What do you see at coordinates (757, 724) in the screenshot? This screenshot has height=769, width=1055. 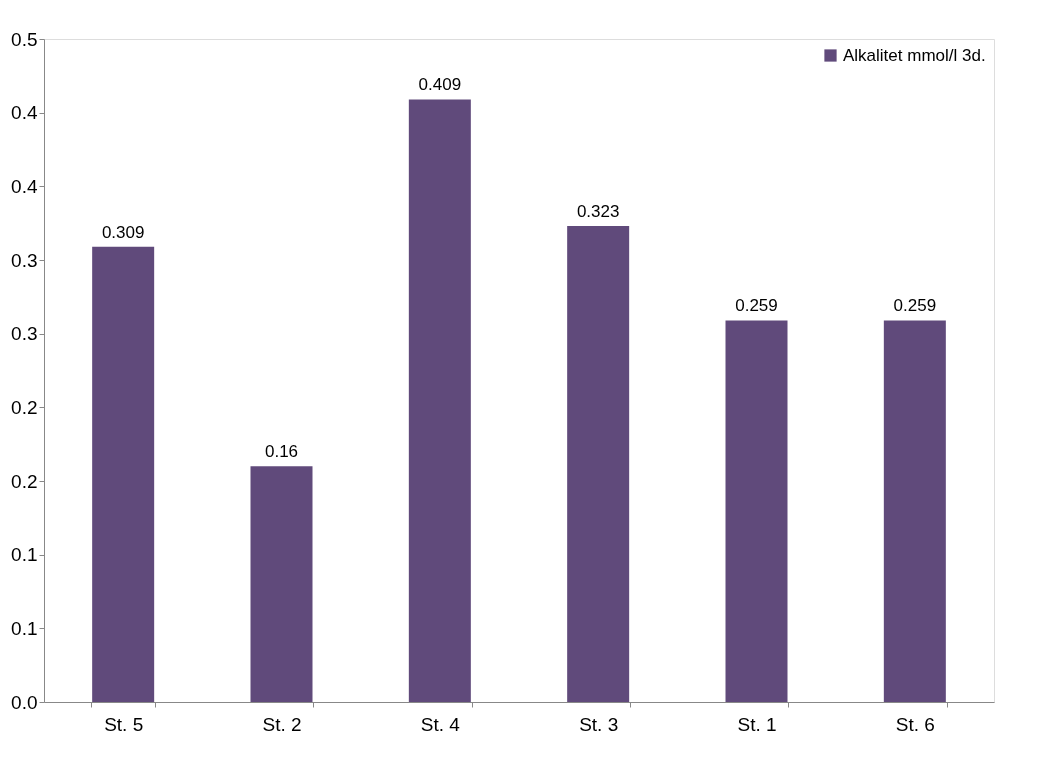 I see `x-tick-label: St. 1` at bounding box center [757, 724].